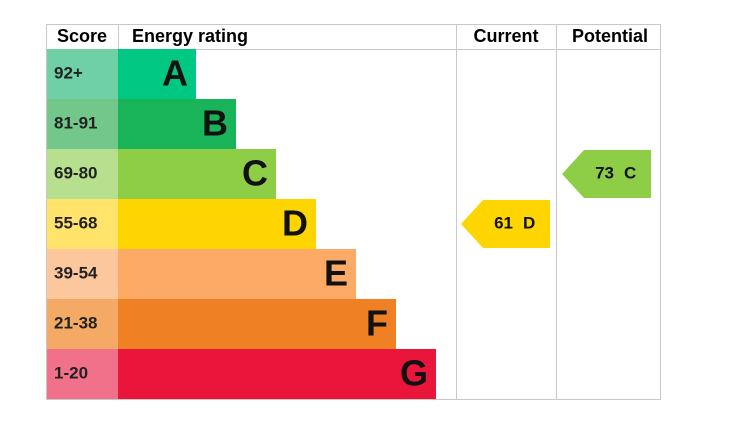 This screenshot has height=427, width=737. Describe the element at coordinates (295, 223) in the screenshot. I see `rating-letter: D` at that location.